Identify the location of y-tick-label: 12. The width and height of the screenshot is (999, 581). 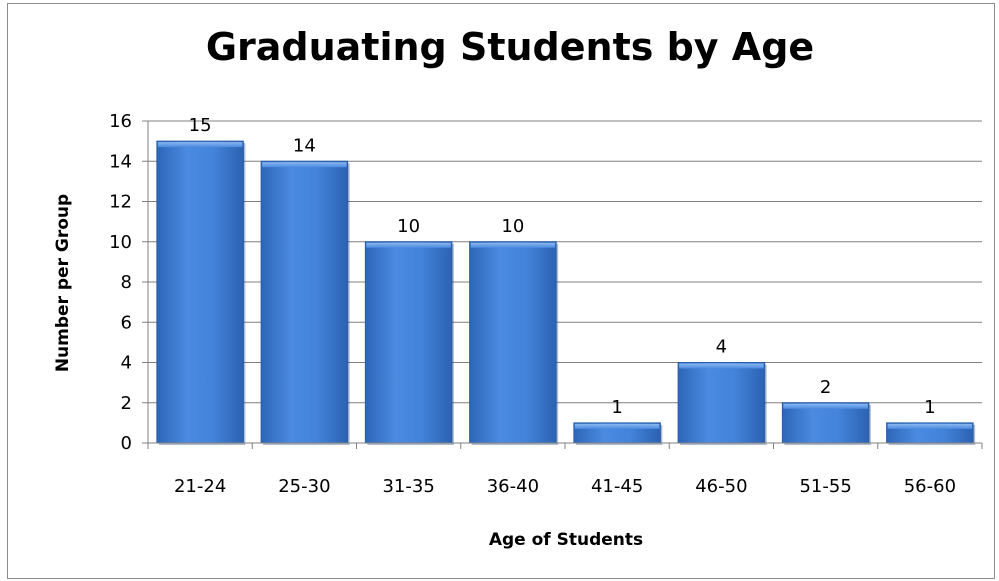
(120, 202).